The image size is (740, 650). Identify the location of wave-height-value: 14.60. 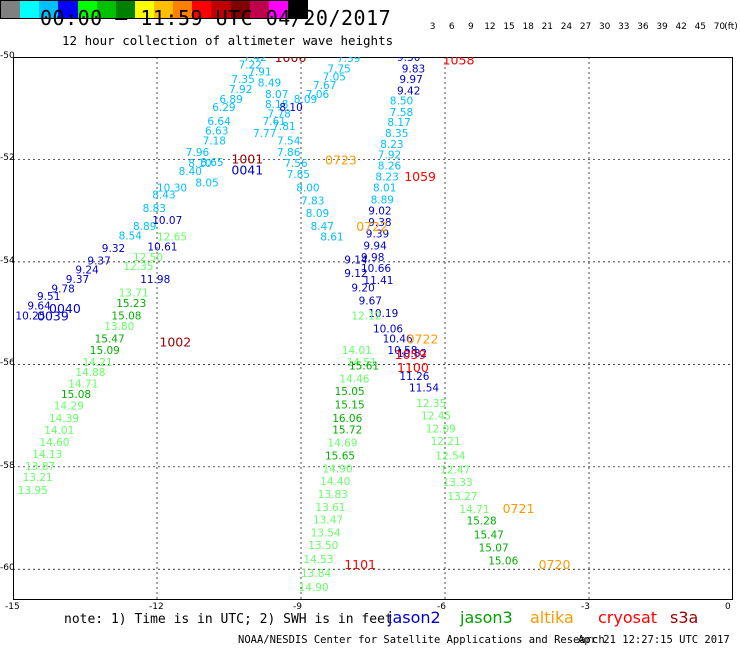
(54, 443).